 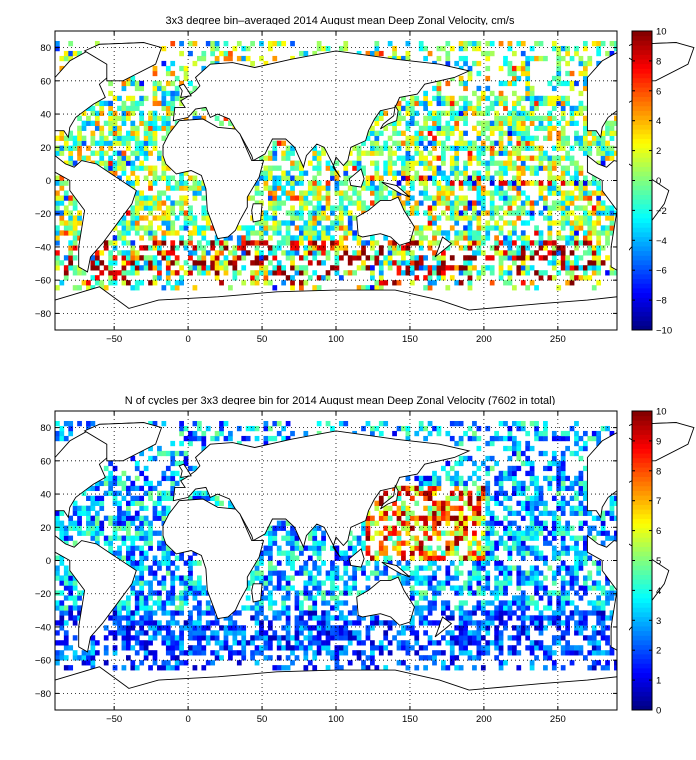 What do you see at coordinates (385, 221) in the screenshot?
I see `land-shape` at bounding box center [385, 221].